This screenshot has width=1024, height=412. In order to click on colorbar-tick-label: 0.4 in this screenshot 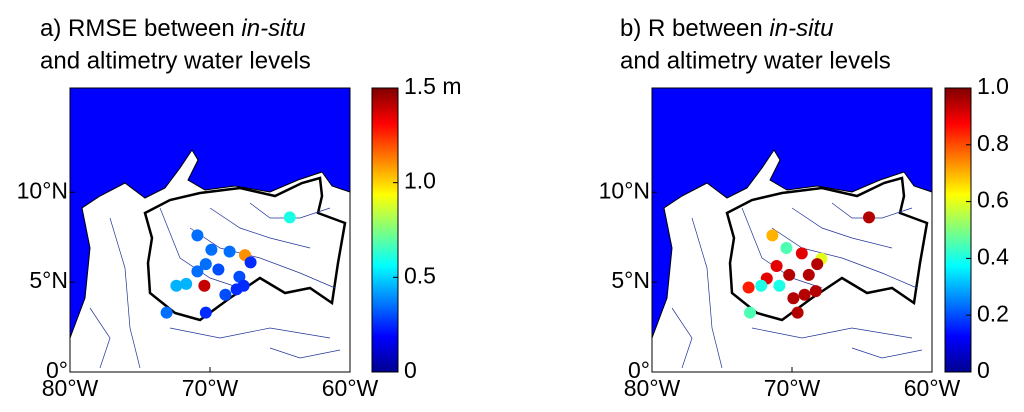, I will do `click(993, 256)`.